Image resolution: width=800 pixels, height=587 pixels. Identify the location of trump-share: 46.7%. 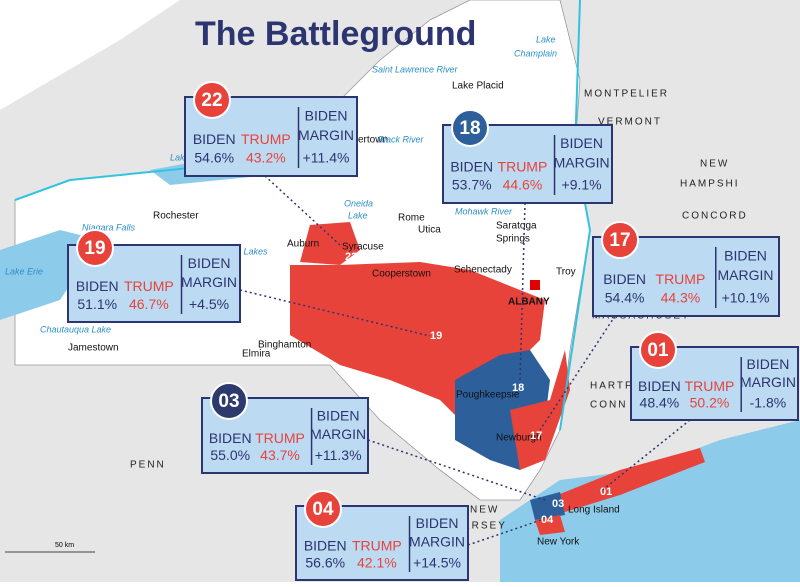
(149, 304).